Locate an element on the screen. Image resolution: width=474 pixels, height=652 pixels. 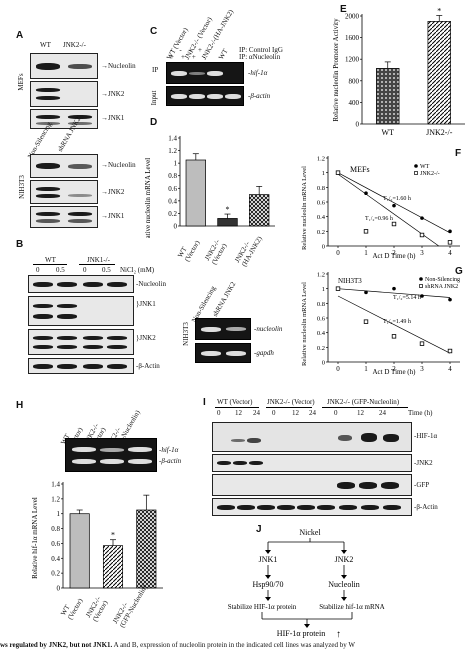
col-label-jnk2: JNK2-/- is located at coordinates (74, 45).